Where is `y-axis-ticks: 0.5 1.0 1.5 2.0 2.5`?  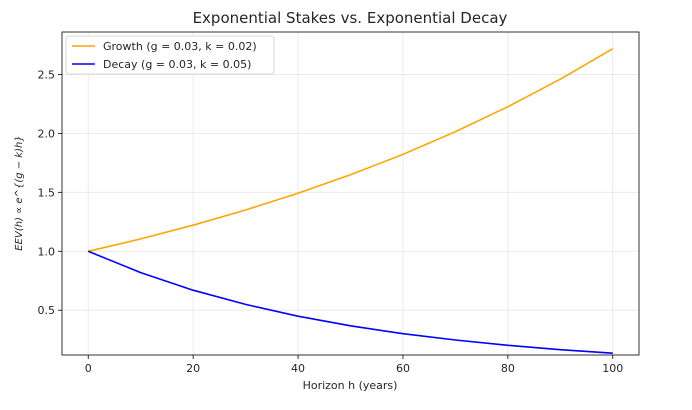
y-axis-ticks: 0.5 1.0 1.5 2.0 2.5 is located at coordinates (50, 192).